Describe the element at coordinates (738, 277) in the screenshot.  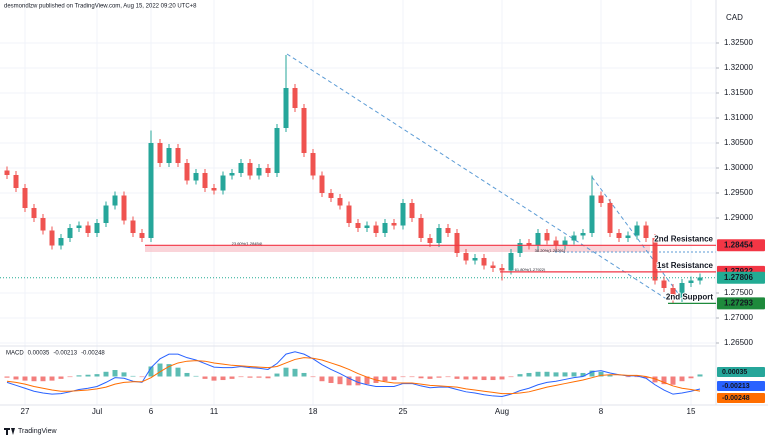
I see `price-tag-label: 1.27806` at that location.